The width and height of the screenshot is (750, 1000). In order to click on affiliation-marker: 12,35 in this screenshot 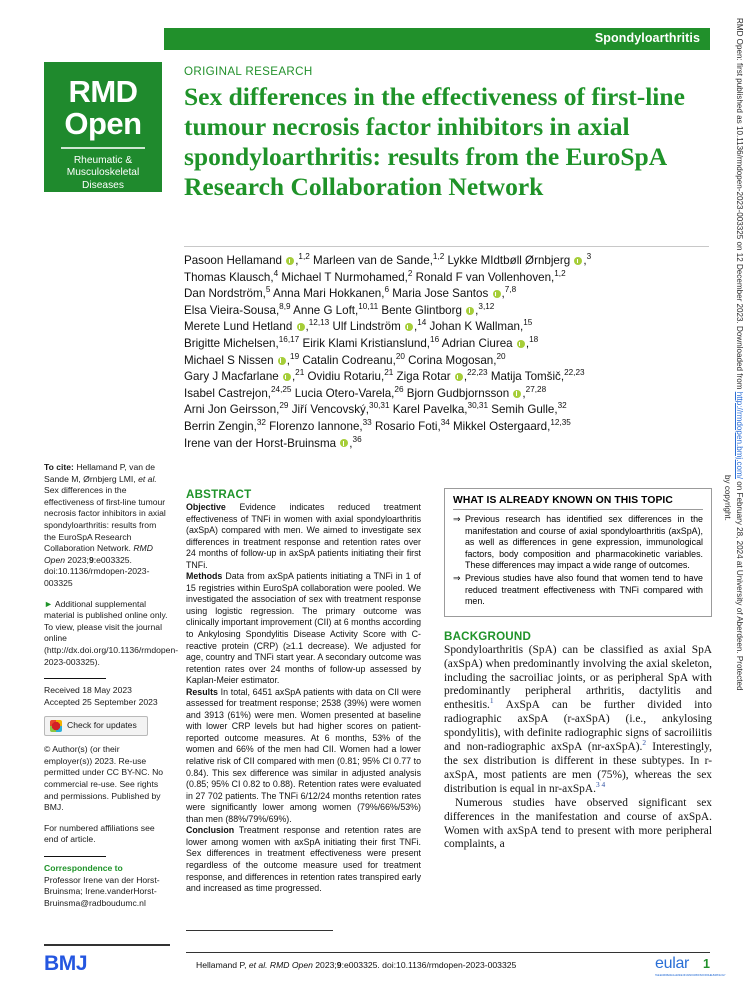, I will do `click(560, 423)`.